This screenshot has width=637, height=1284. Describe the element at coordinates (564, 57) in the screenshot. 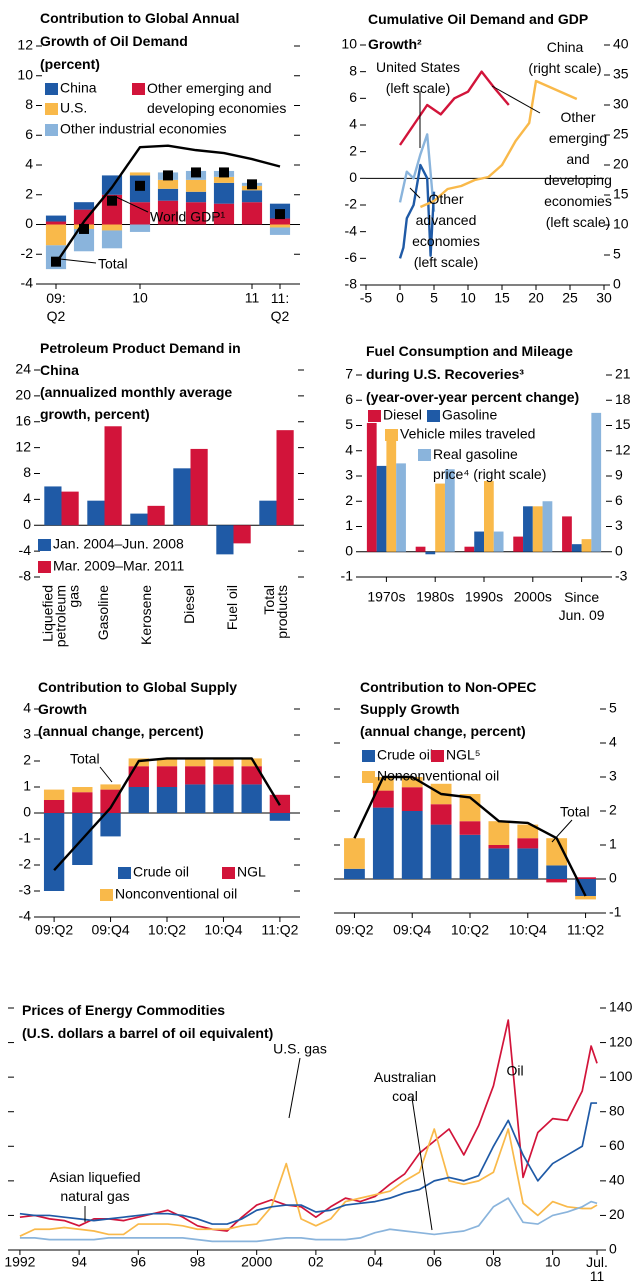

I see `annotation: China (right scale)` at that location.